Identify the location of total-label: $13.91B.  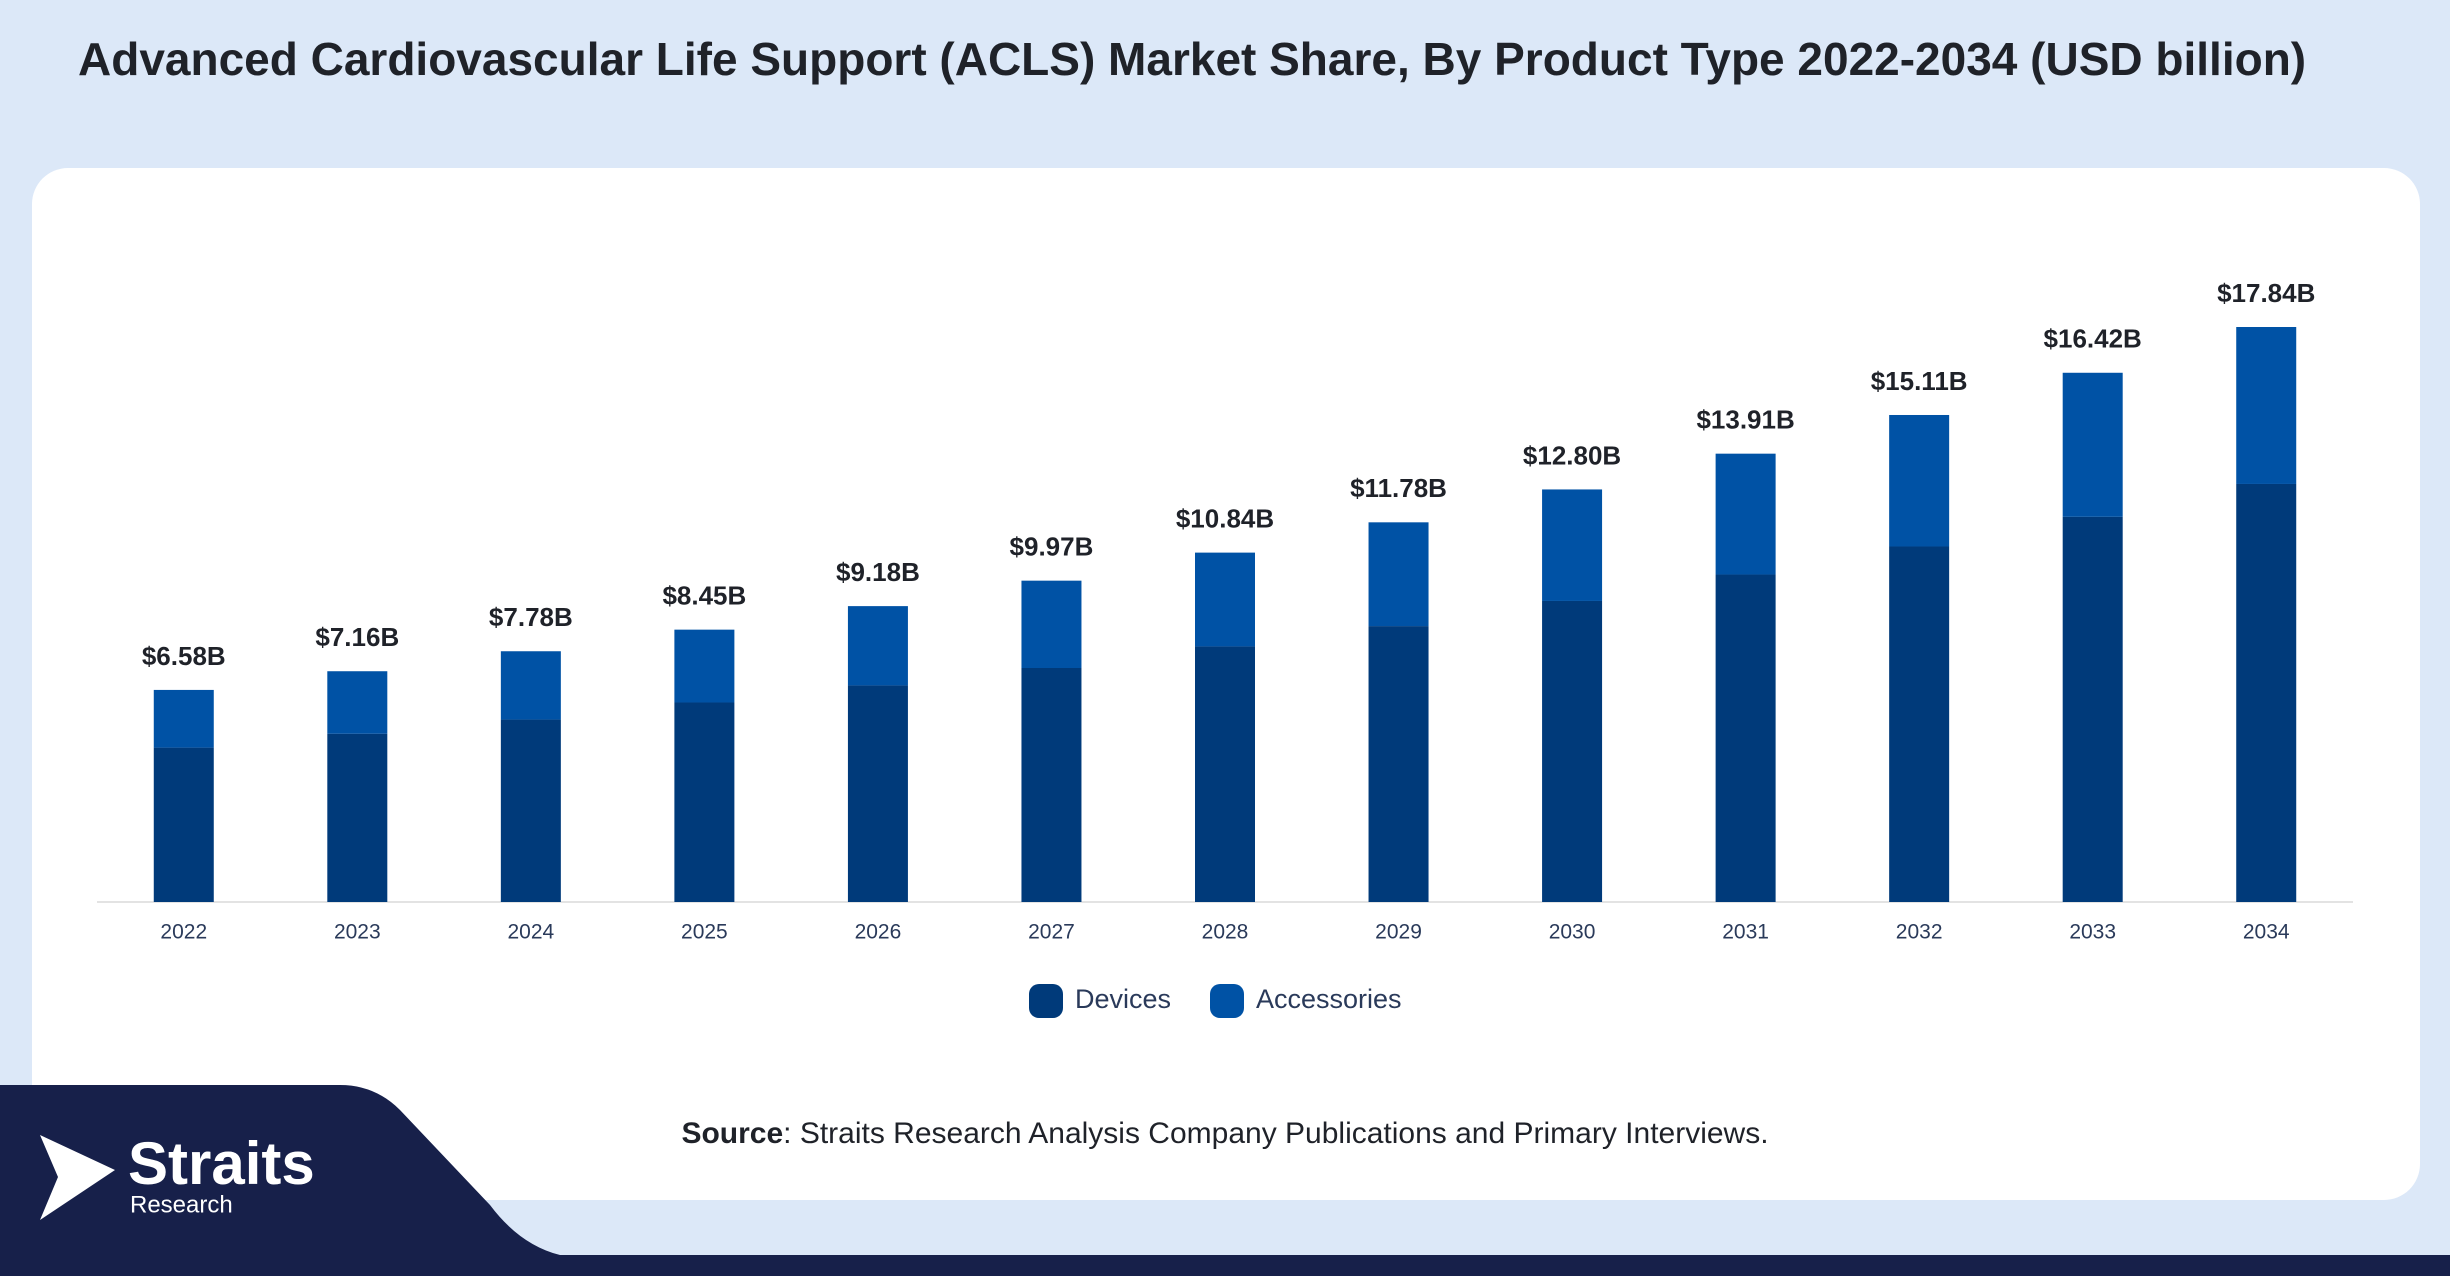
(1745, 420).